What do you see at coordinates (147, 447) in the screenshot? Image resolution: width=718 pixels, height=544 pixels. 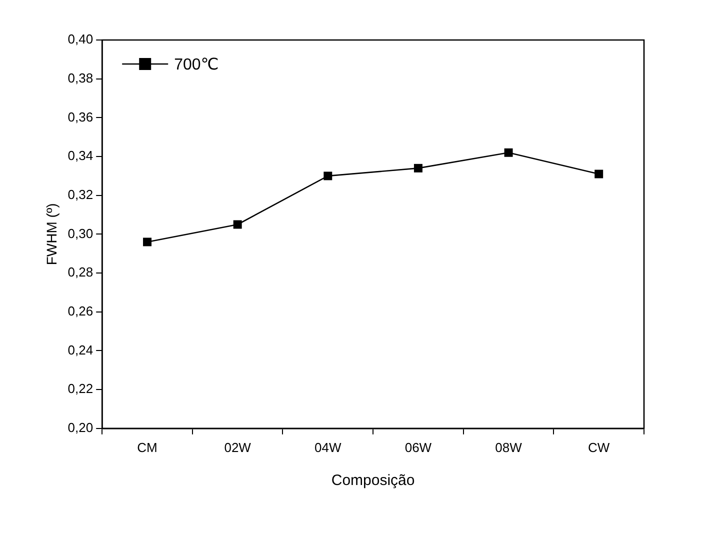 I see `x-tick-label: CM` at bounding box center [147, 447].